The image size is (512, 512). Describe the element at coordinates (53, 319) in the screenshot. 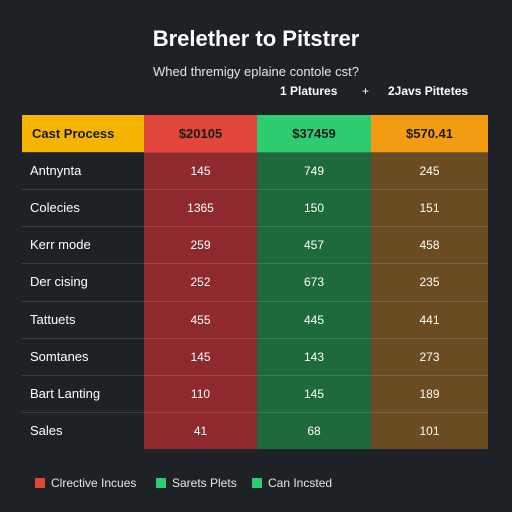

I see `row-label: Tattuets` at that location.